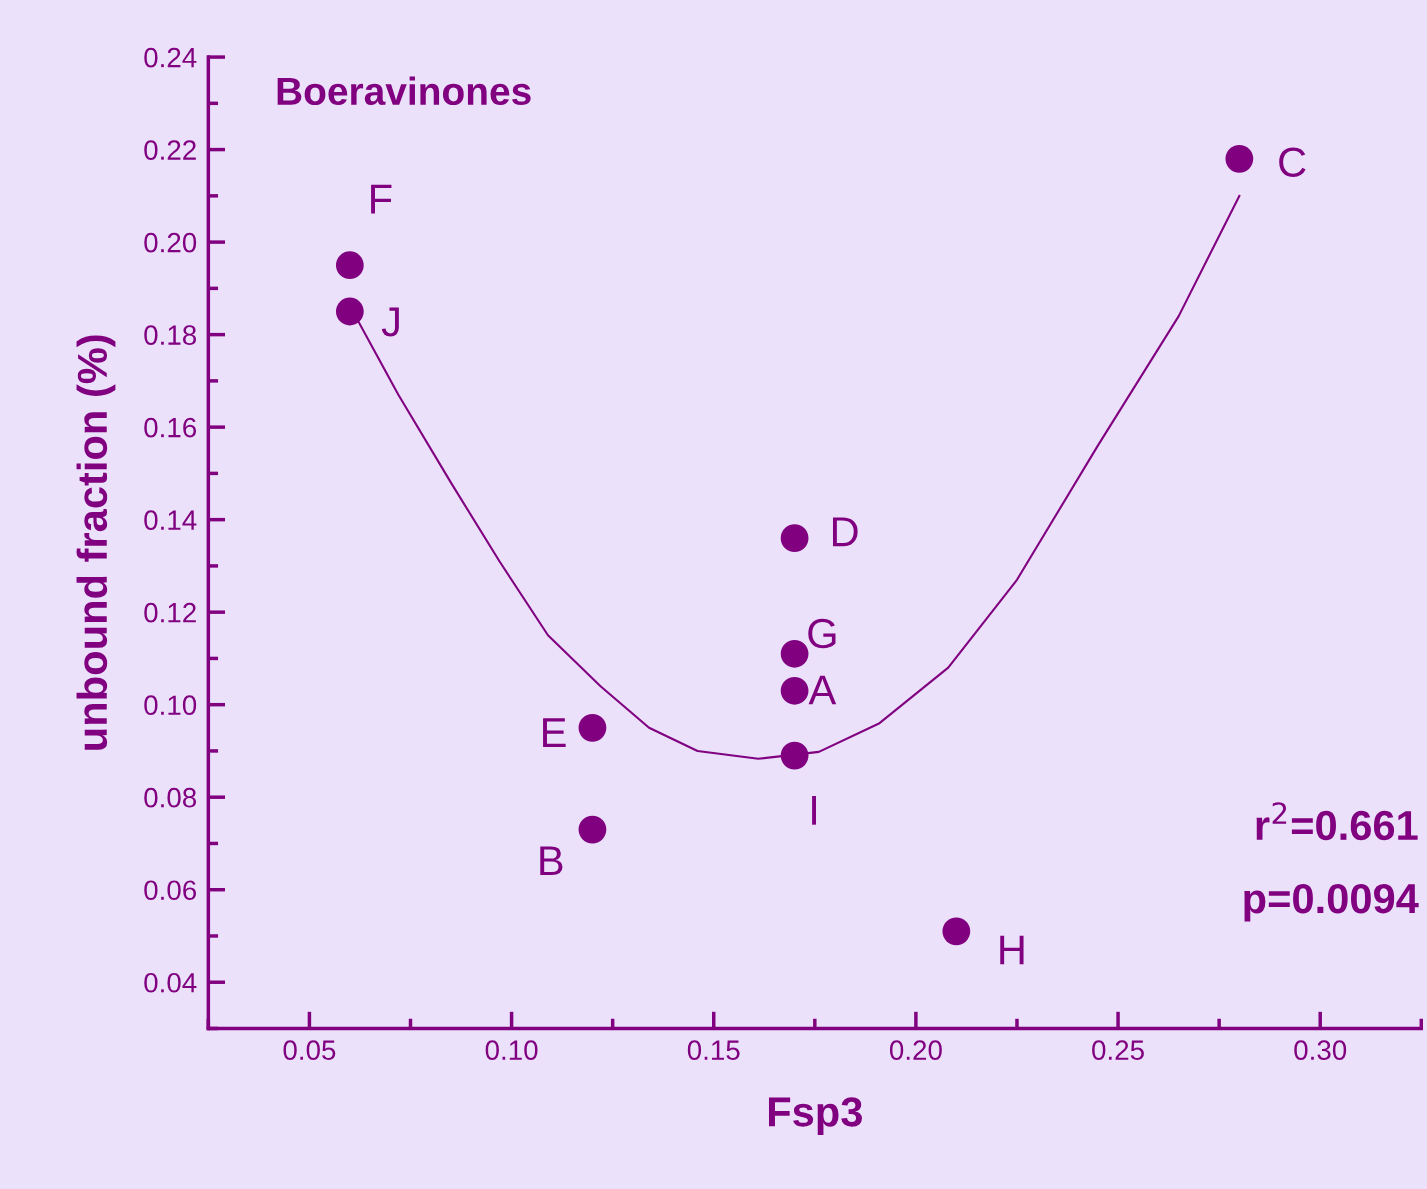 The height and width of the screenshot is (1189, 1427). Describe the element at coordinates (815, 1116) in the screenshot. I see `x-axis-title: Fsp3` at that location.